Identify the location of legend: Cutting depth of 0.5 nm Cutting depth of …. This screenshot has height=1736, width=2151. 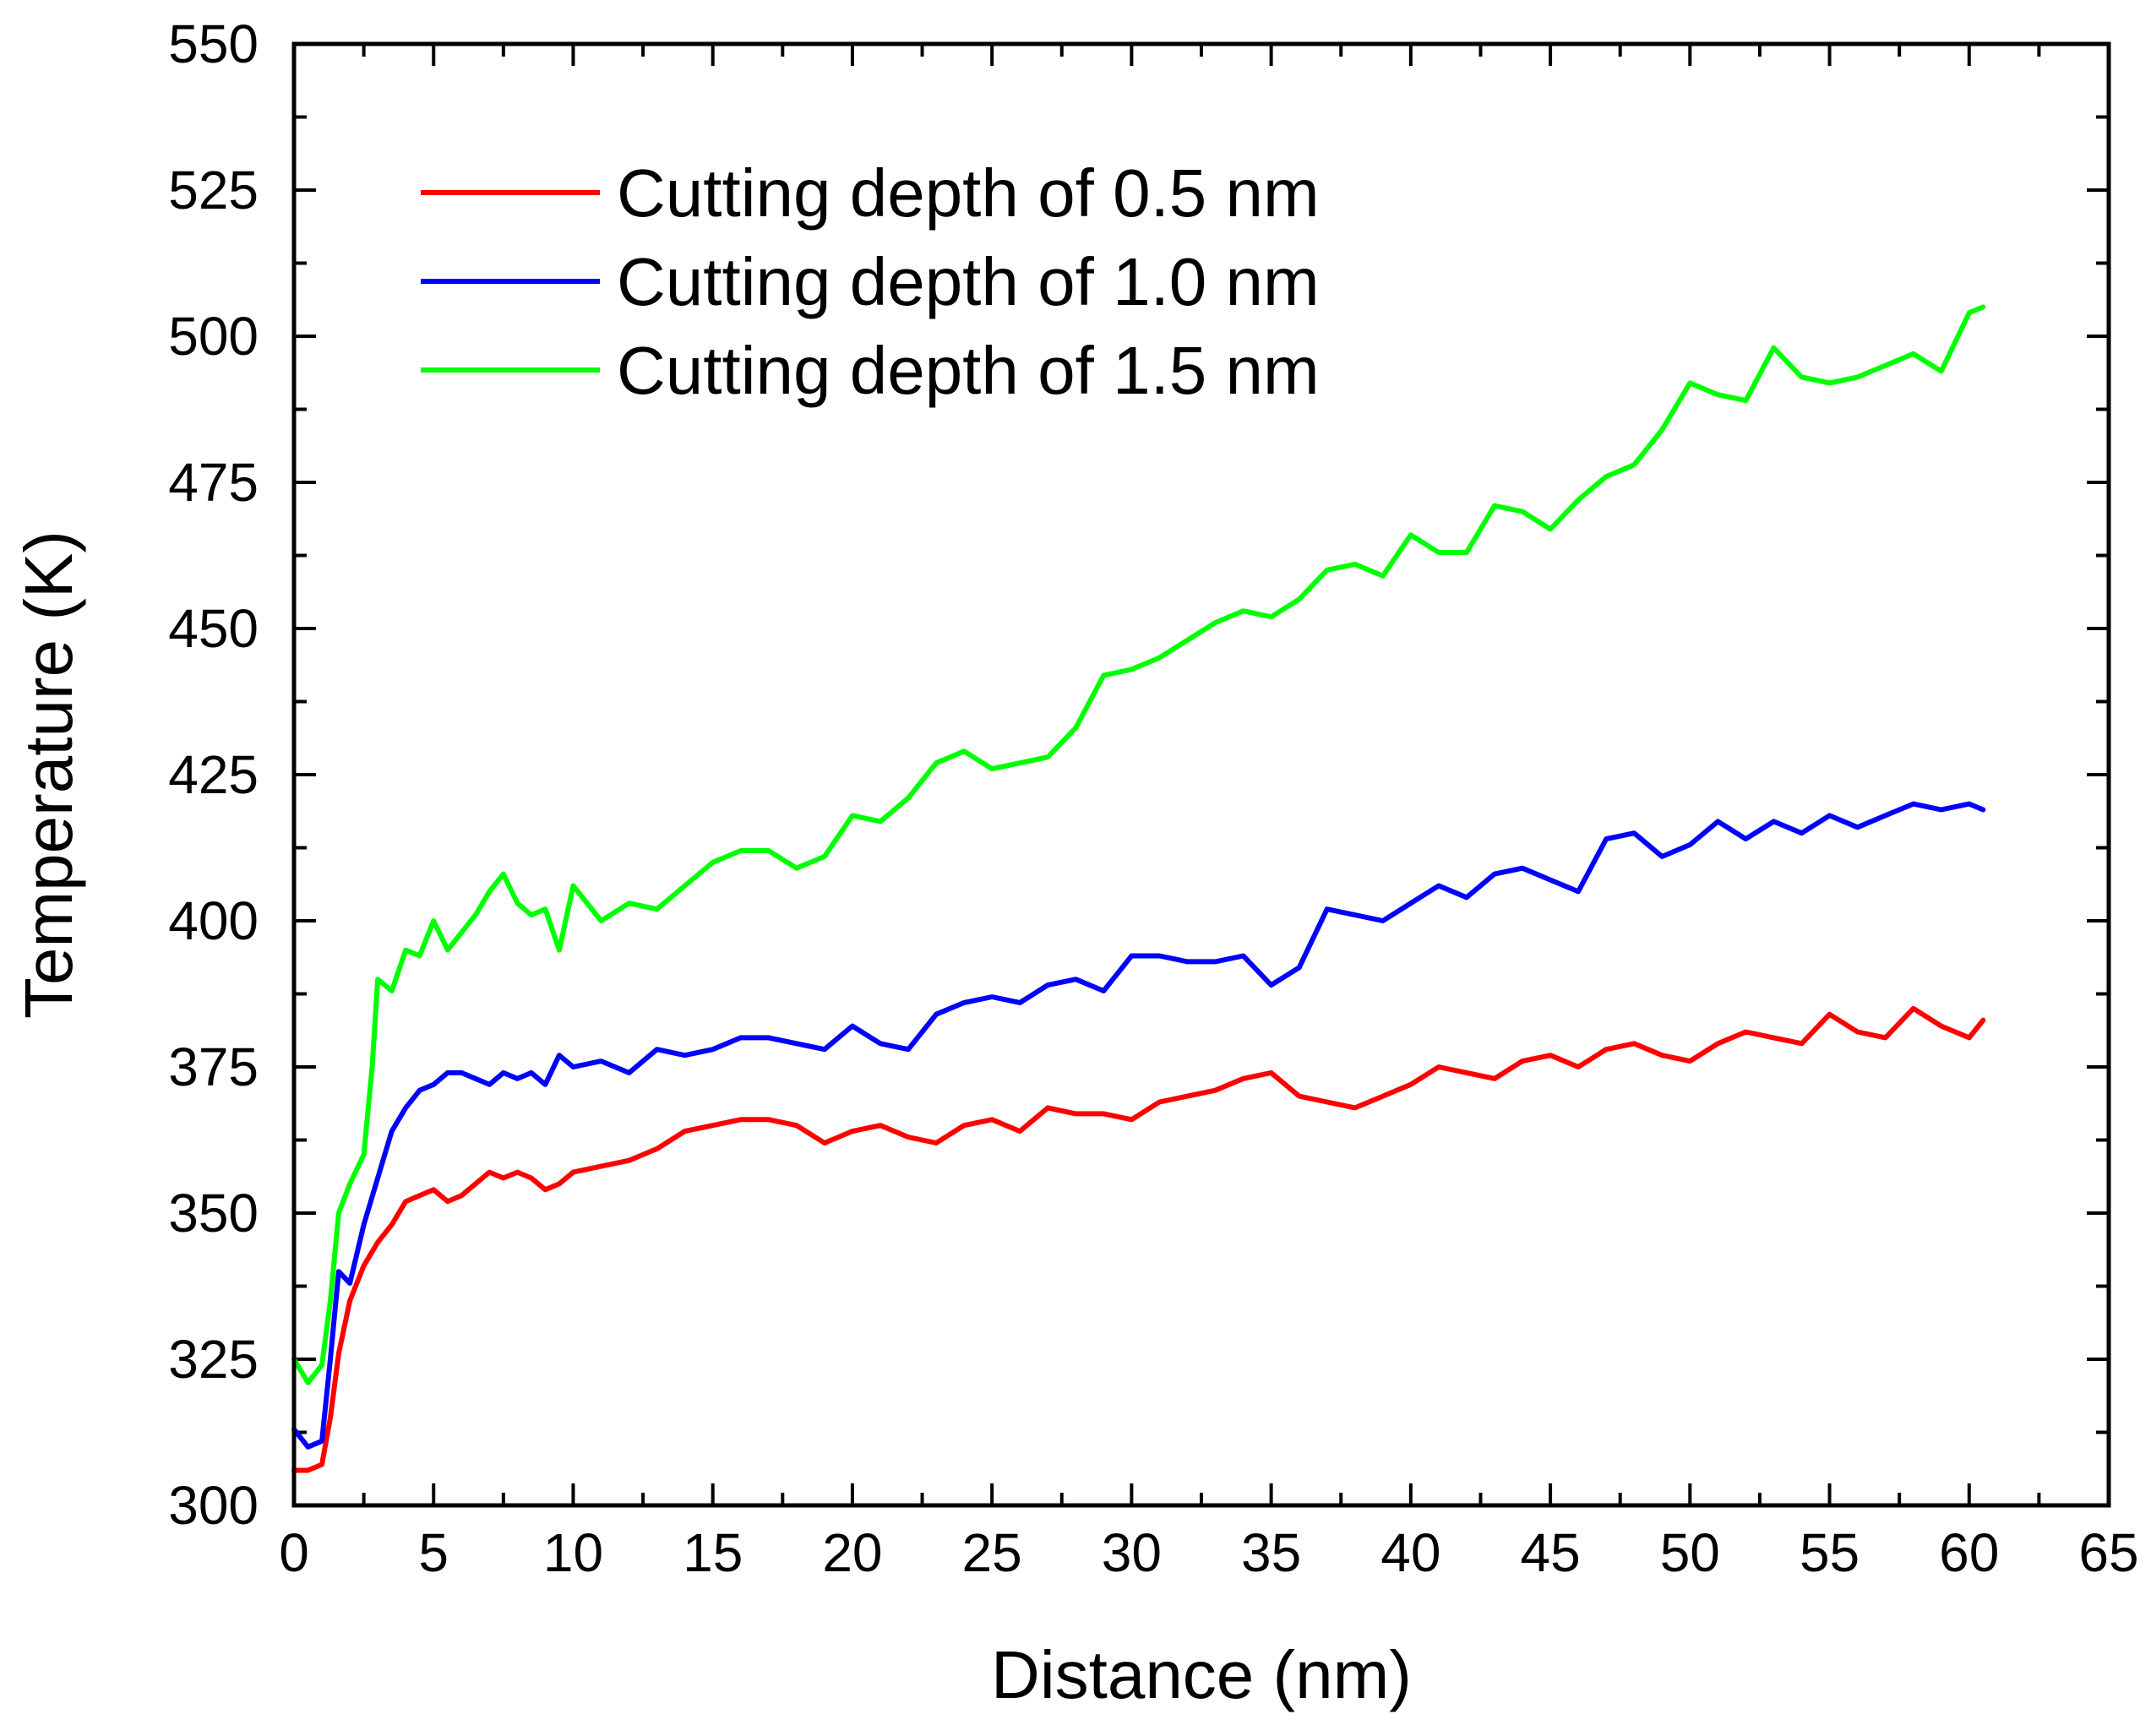
(870, 281).